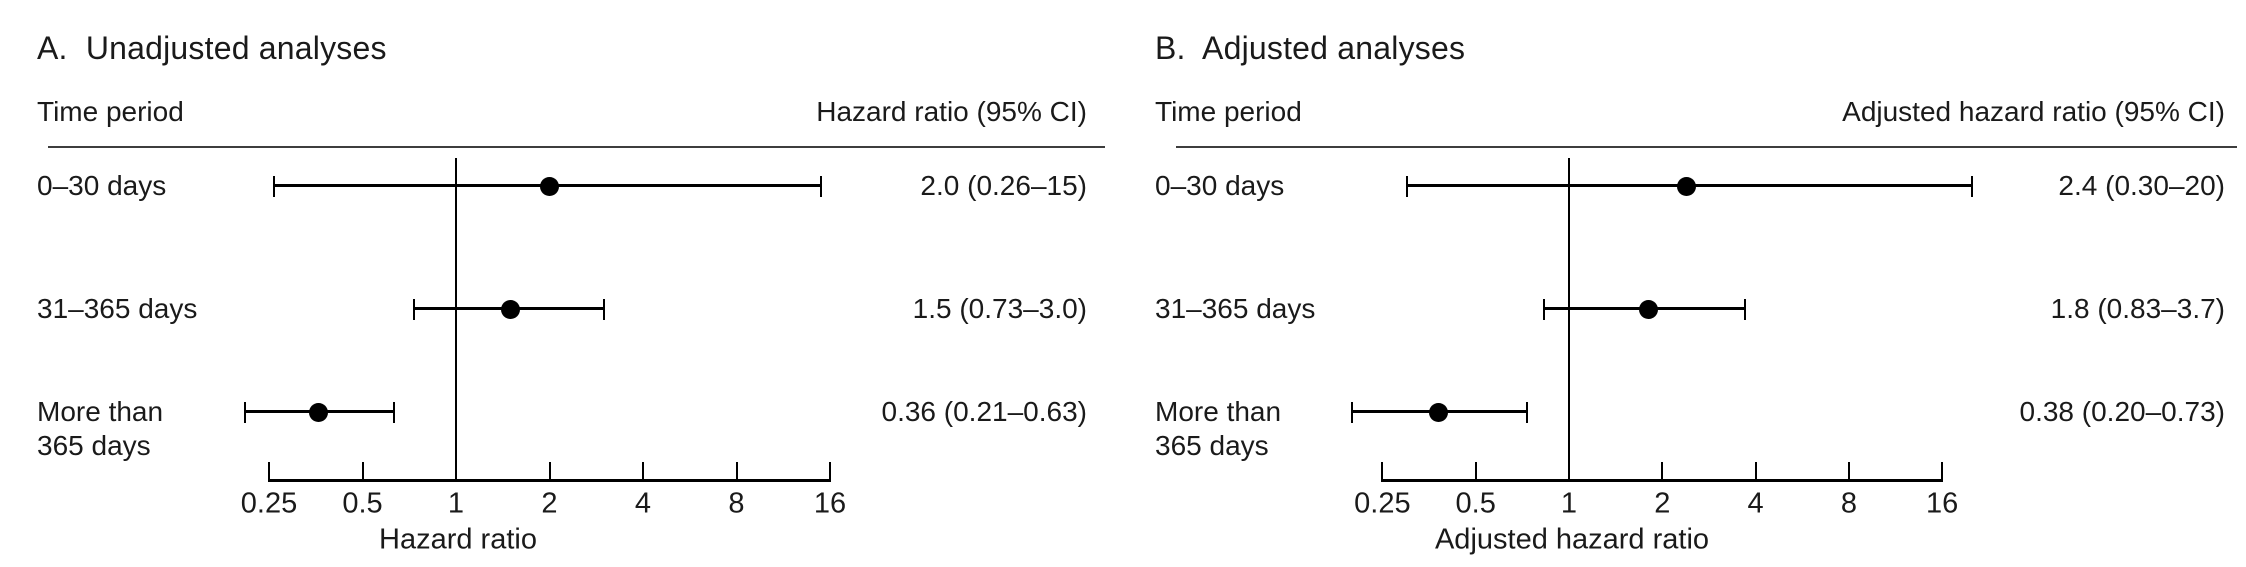  What do you see at coordinates (2122, 411) in the screenshot?
I see `row-value: 0.38 (0.20–0.73)` at bounding box center [2122, 411].